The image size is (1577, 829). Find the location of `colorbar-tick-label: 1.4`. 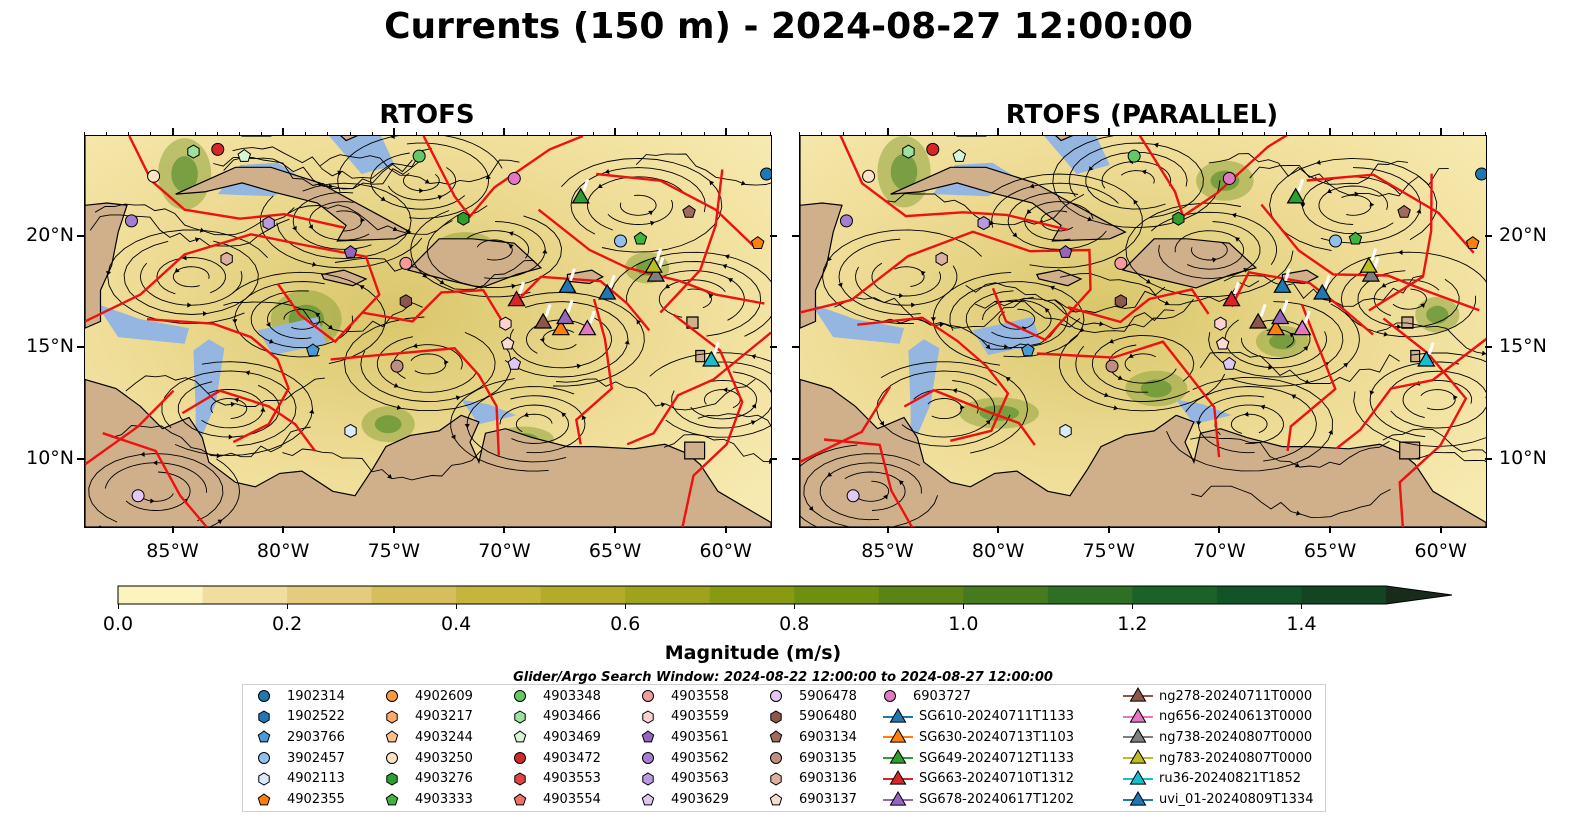

colorbar-tick-label: 1.4 is located at coordinates (1301, 624).